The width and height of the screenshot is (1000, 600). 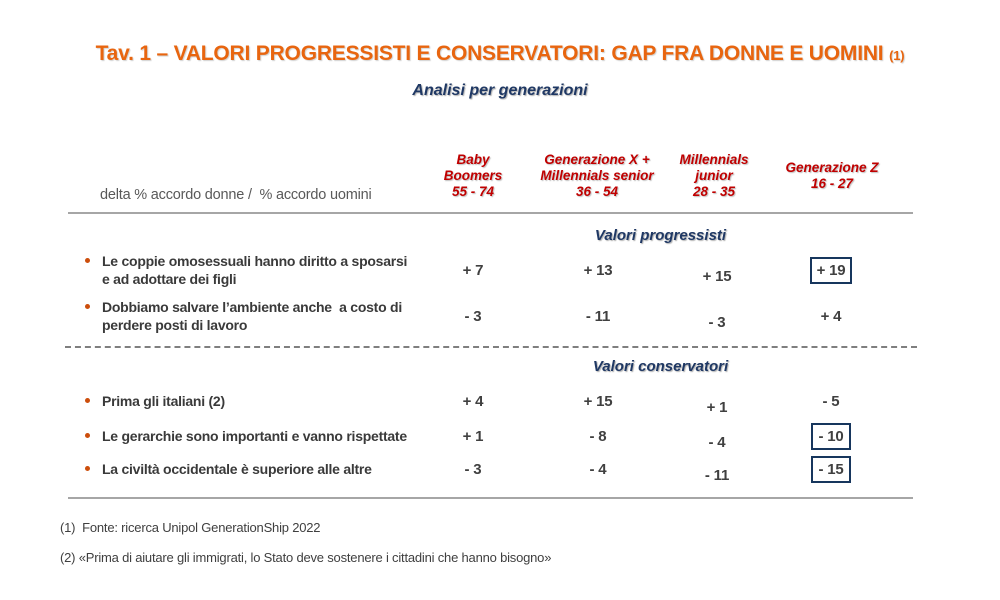 I want to click on section-heading-progressisti: Valori progressisti, so click(x=660, y=235).